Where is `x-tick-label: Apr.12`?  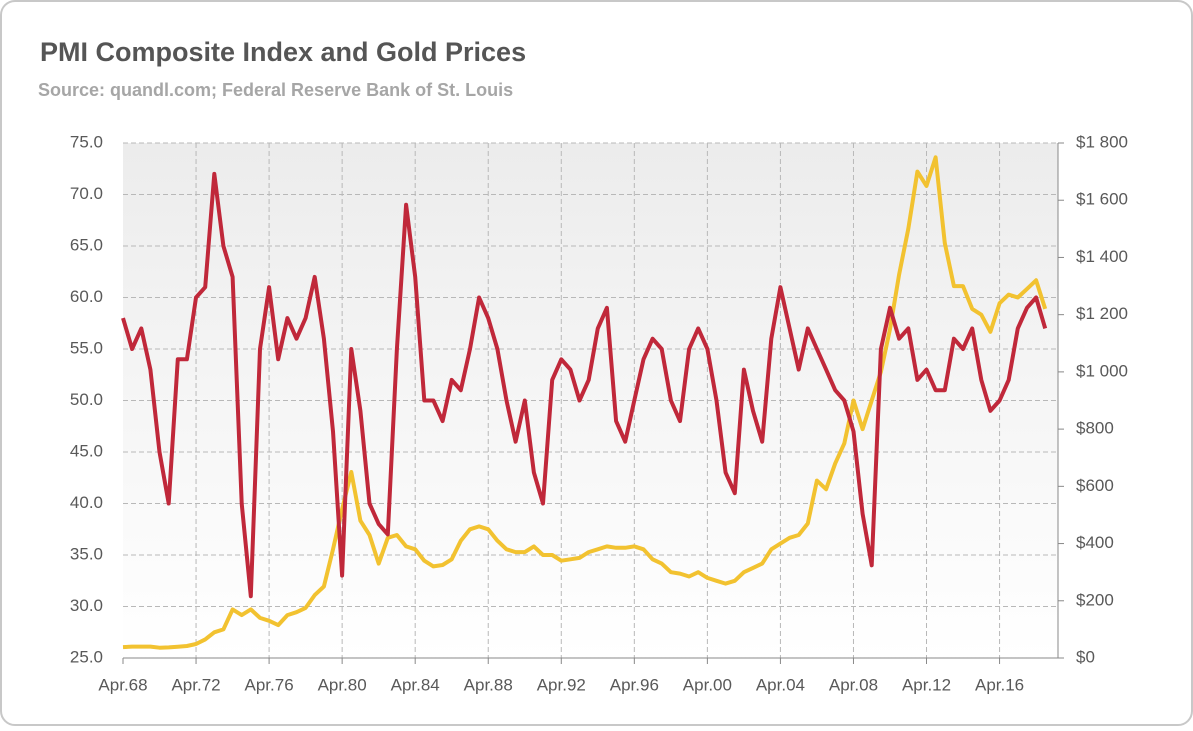
x-tick-label: Apr.12 is located at coordinates (926, 684).